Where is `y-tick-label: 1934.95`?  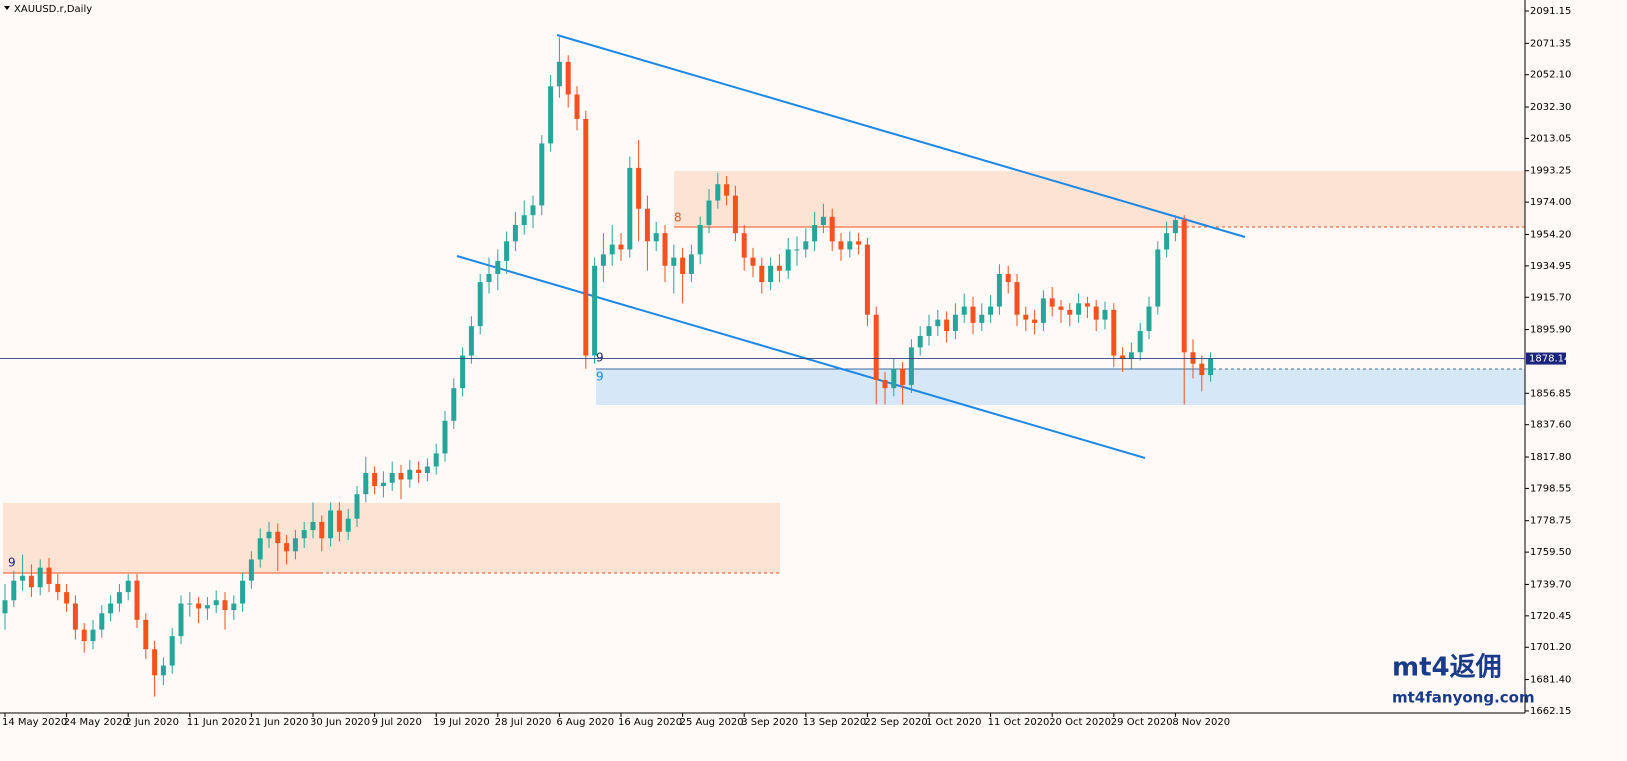
y-tick-label: 1934.95 is located at coordinates (1550, 266).